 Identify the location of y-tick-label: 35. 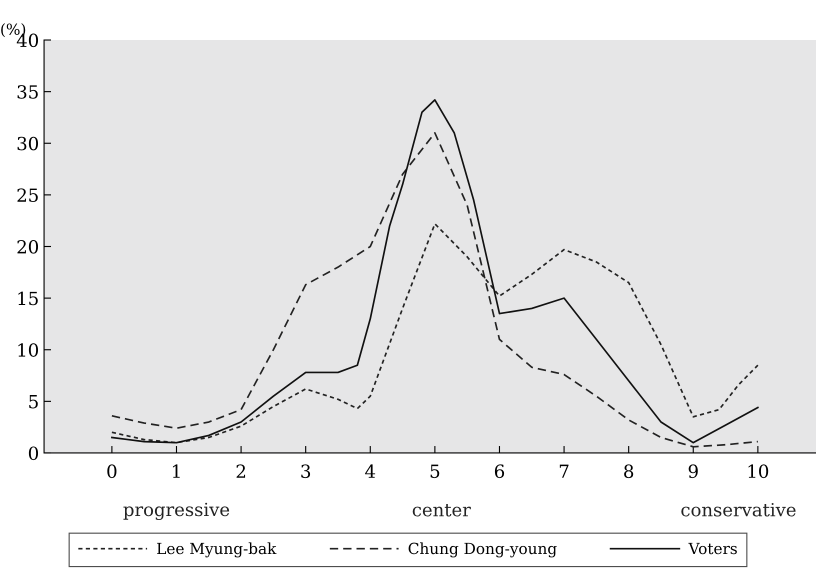
(28, 92).